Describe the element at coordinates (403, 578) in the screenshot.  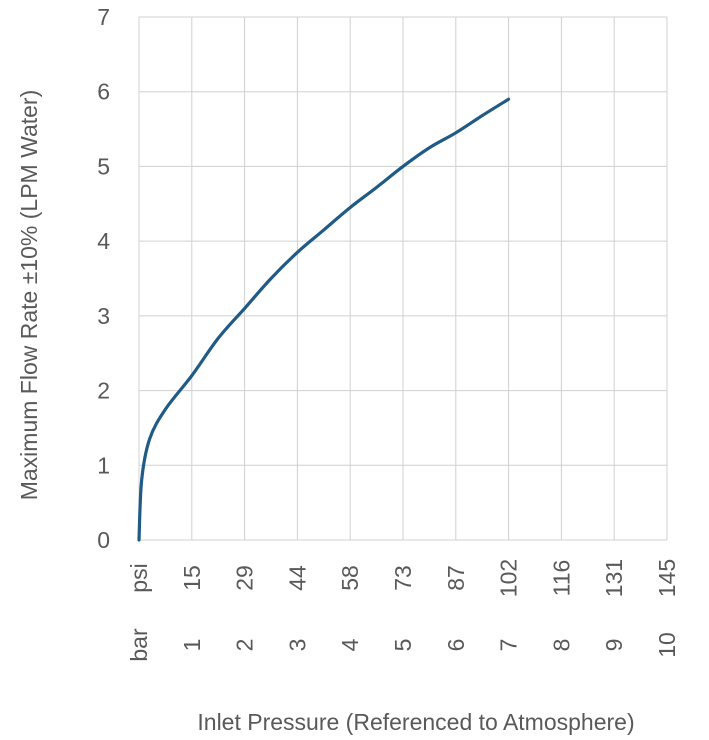
I see `psi-tick-label: 73` at that location.